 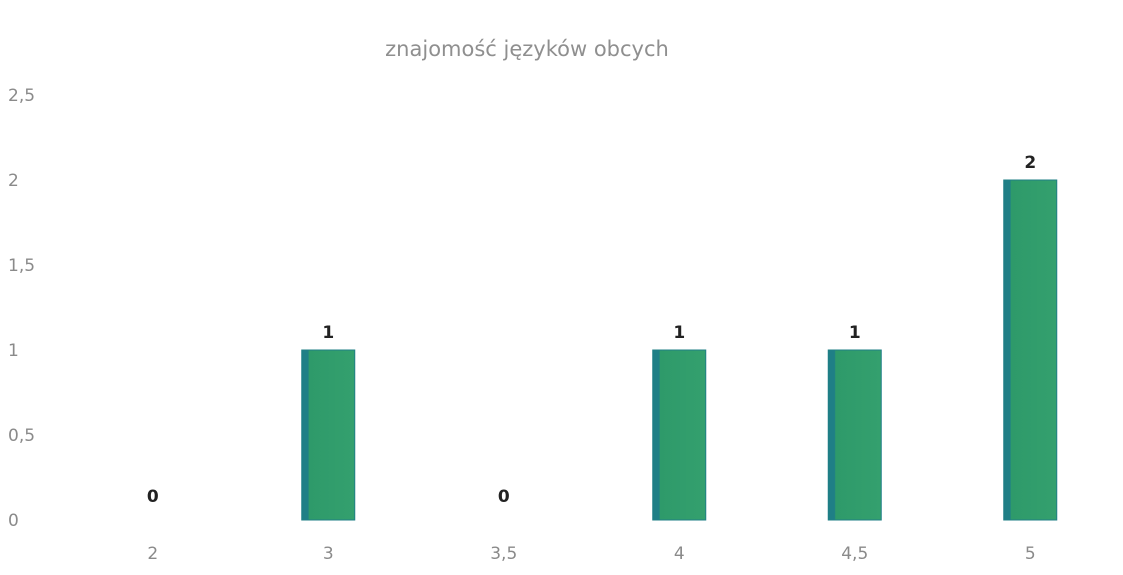 I want to click on x-axis: 2 3 3,5 4 4,5 5, so click(x=591, y=554).